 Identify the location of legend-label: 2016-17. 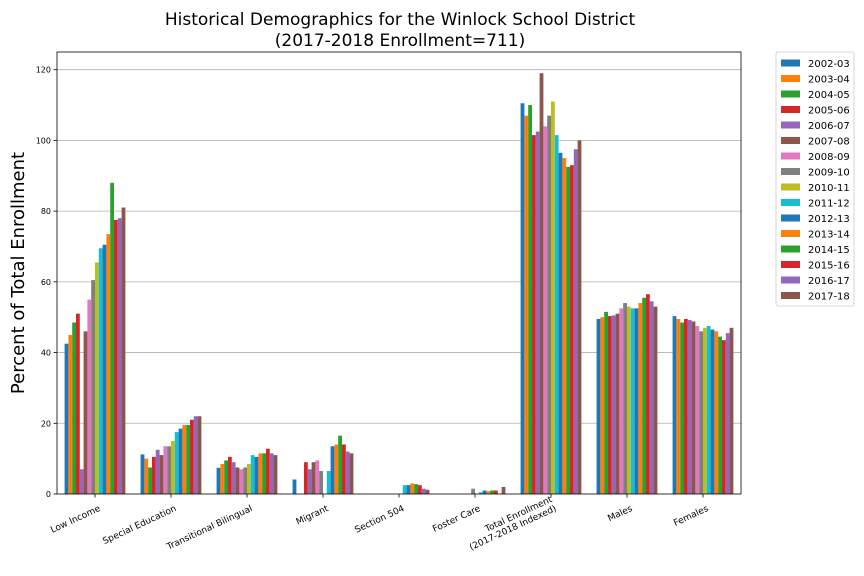
(829, 281).